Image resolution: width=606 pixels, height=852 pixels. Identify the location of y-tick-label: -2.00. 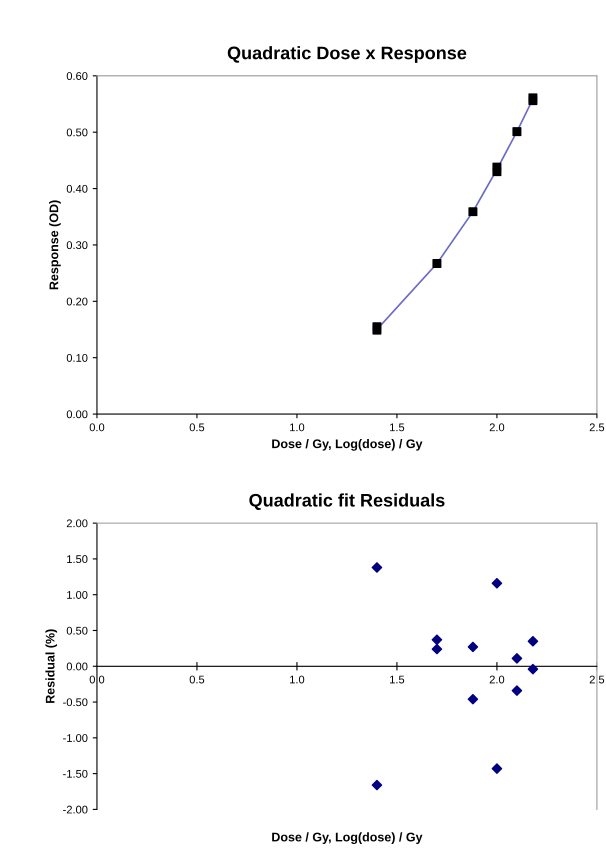
(75, 810).